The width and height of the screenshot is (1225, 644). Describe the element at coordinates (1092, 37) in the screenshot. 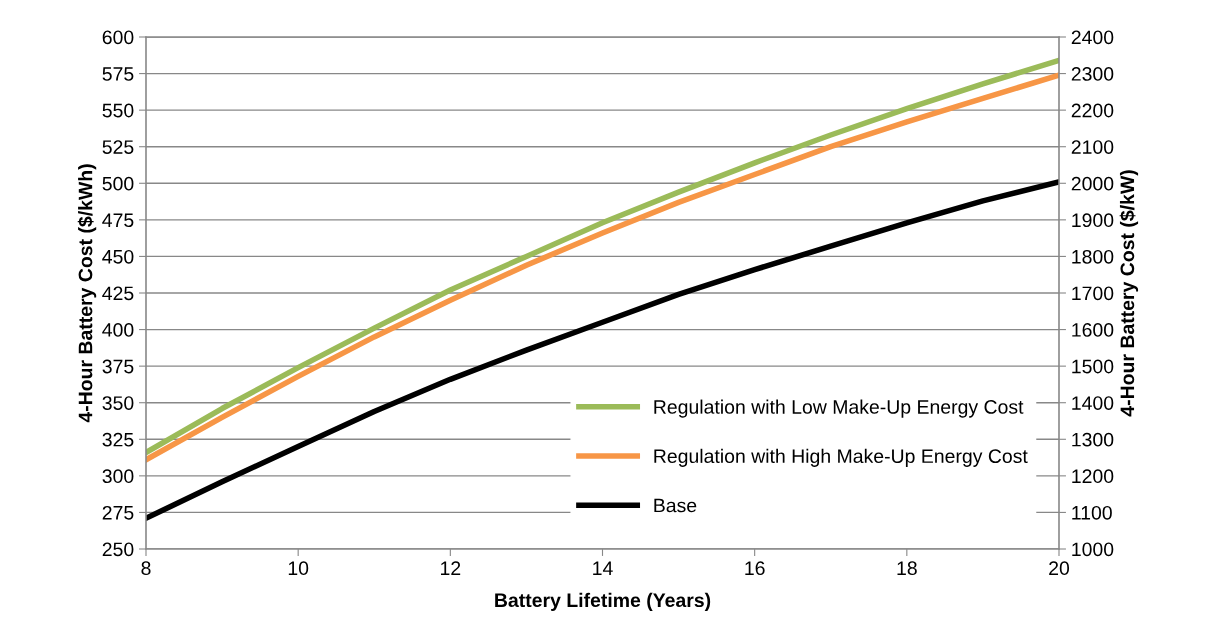

I see `y2-tick-label: 2400` at that location.